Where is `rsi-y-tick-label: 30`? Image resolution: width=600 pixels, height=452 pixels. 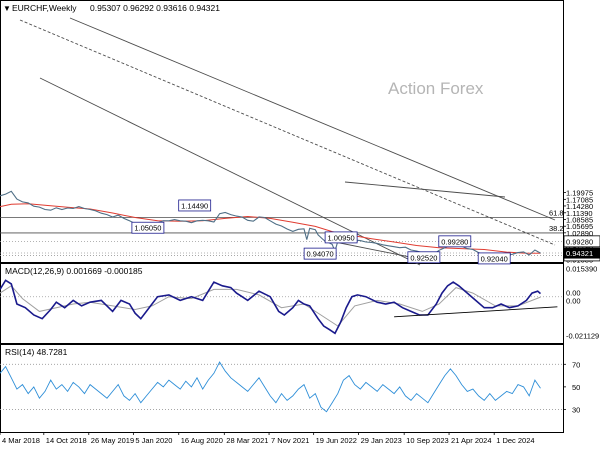 rsi-y-tick-label: 30 is located at coordinates (576, 409).